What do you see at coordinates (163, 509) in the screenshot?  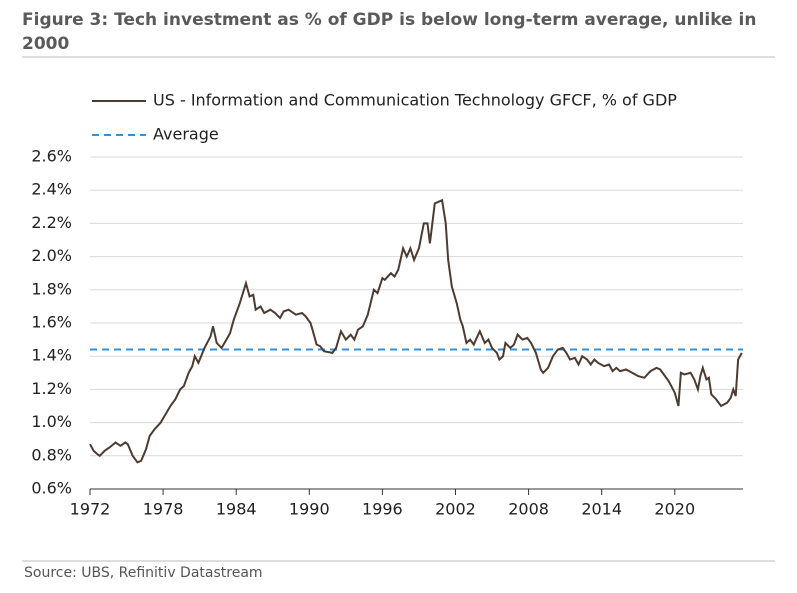 I see `x-tick-label: 1978` at bounding box center [163, 509].